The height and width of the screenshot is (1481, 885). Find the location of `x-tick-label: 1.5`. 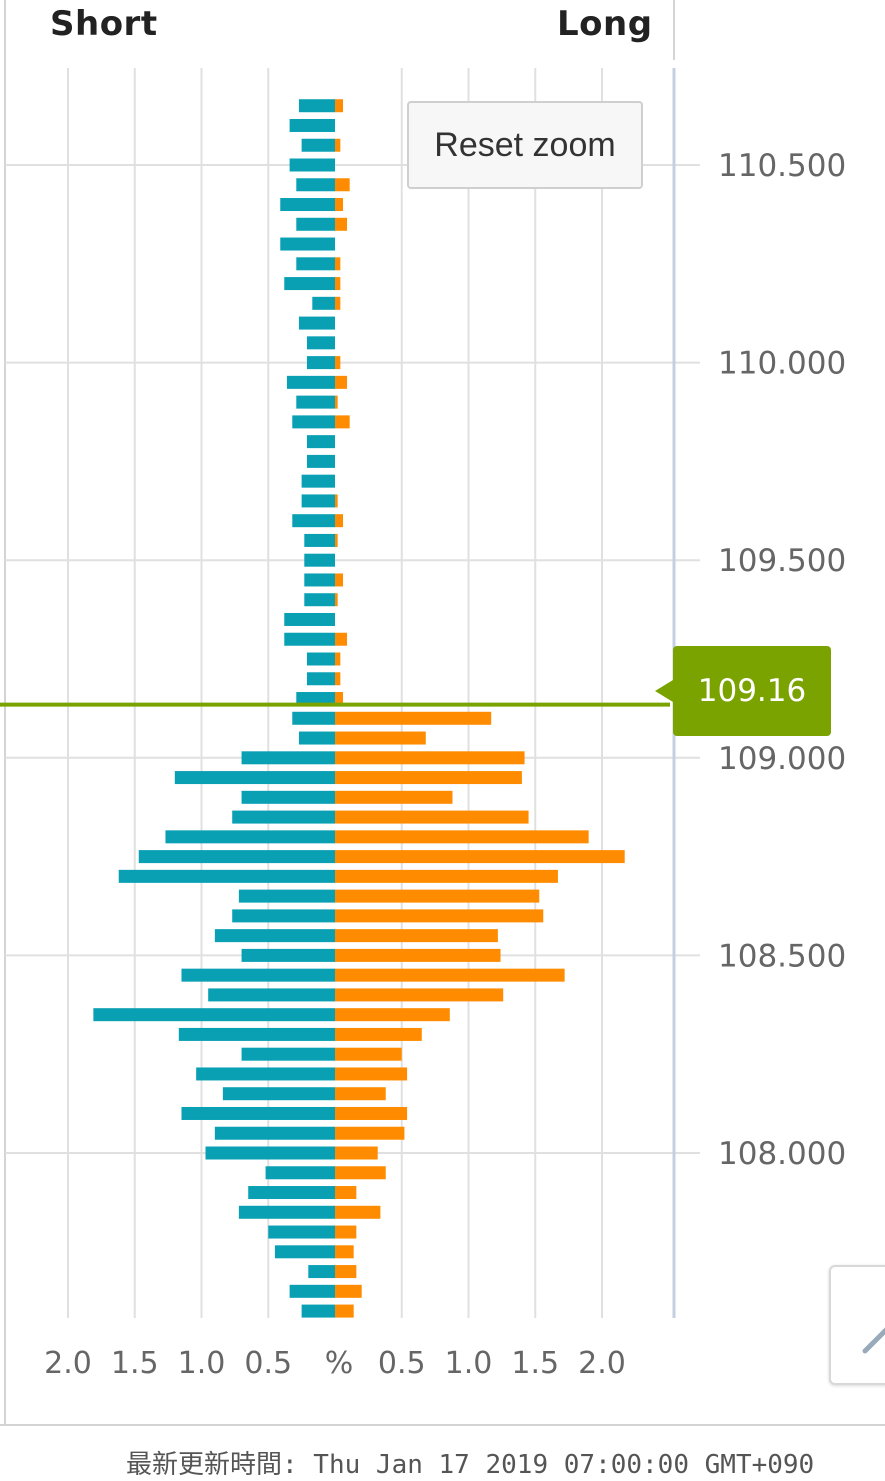

x-tick-label: 1.5 is located at coordinates (135, 1363).